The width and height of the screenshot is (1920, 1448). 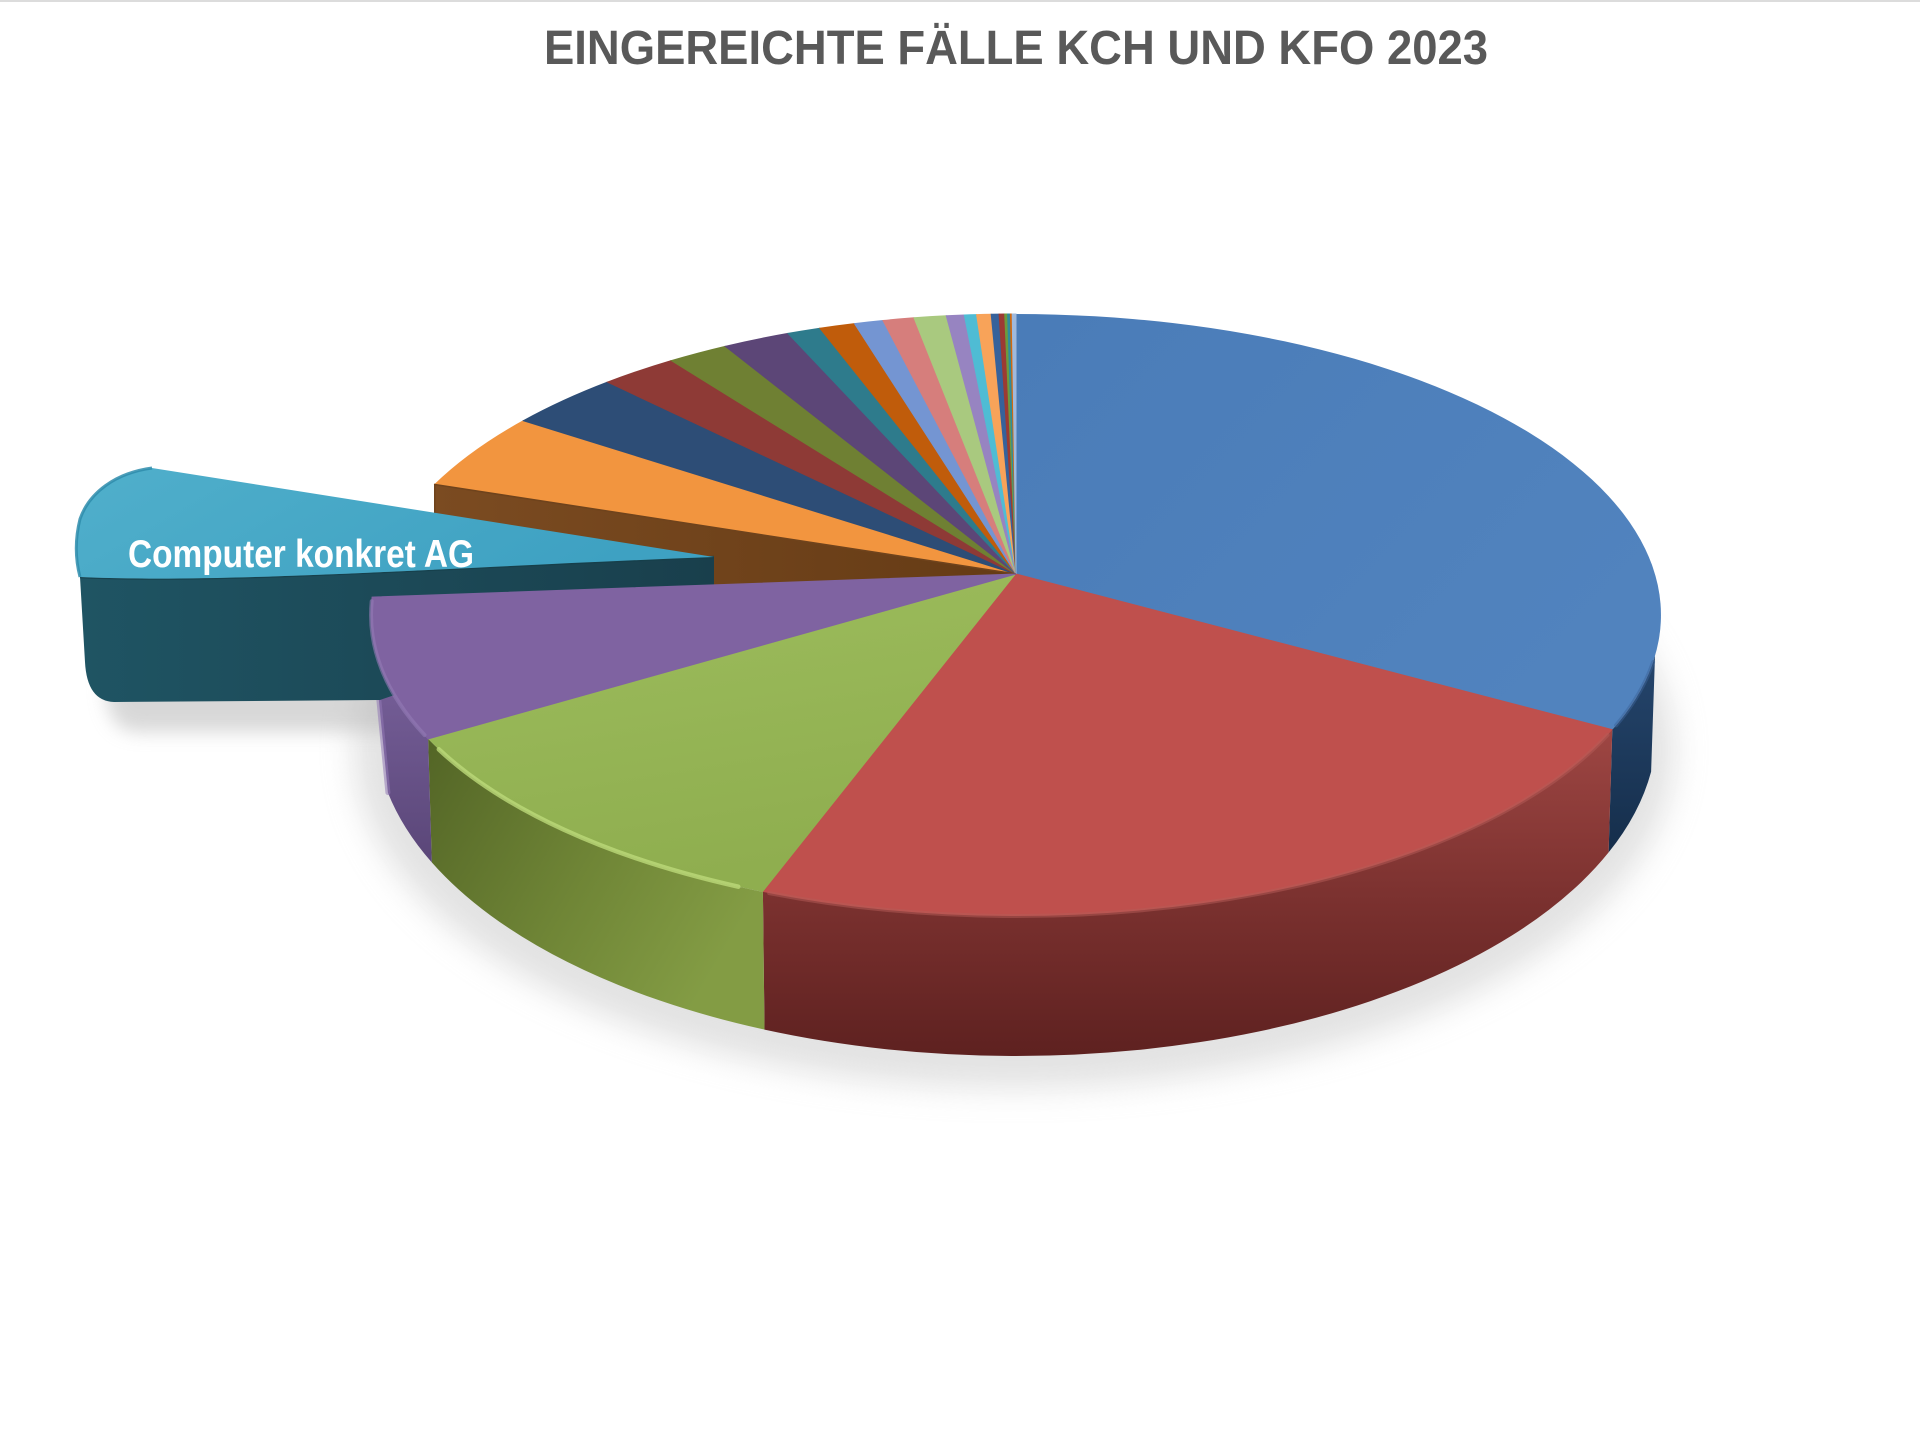 What do you see at coordinates (301, 554) in the screenshot?
I see `svg-text: Computer konkret AG` at bounding box center [301, 554].